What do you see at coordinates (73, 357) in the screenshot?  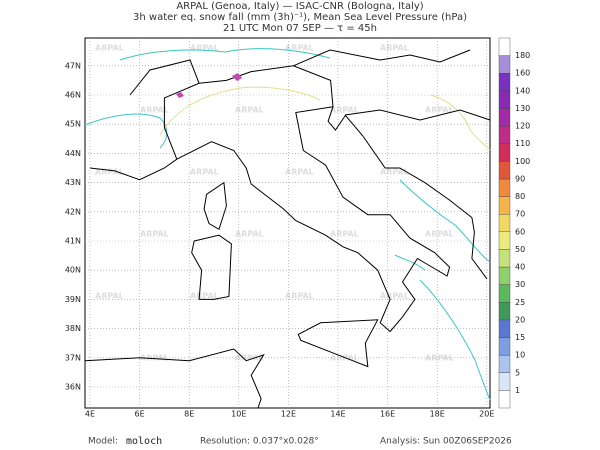 I see `lat-label: 37N` at bounding box center [73, 357].